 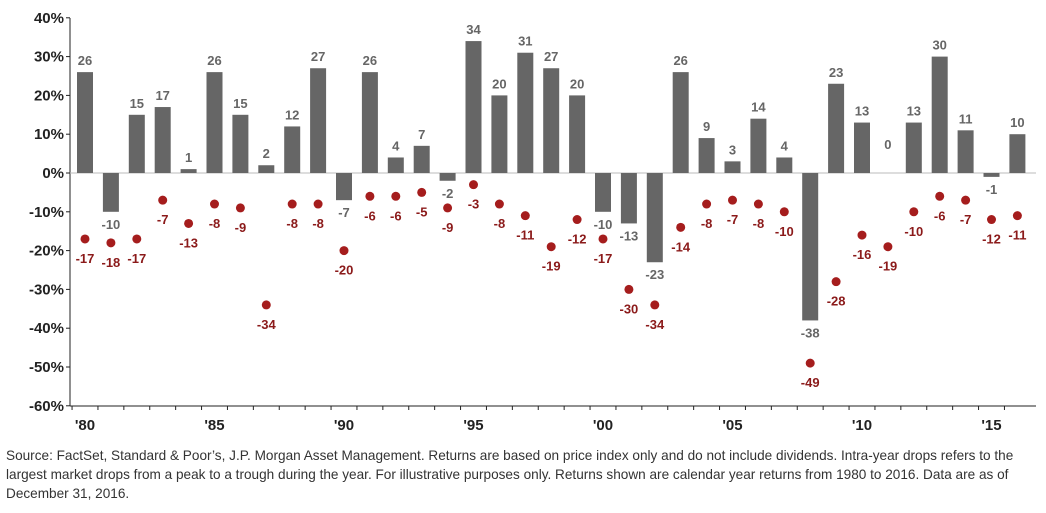 What do you see at coordinates (810, 382) in the screenshot?
I see `intra-year-drop-label: -49` at bounding box center [810, 382].